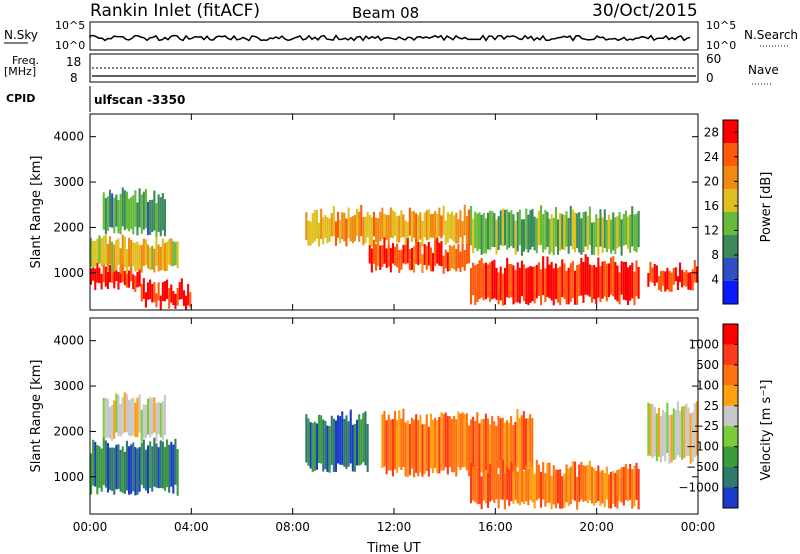 The width and height of the screenshot is (800, 554). Describe the element at coordinates (191, 527) in the screenshot. I see `x-tick-label: 04:00` at that location.